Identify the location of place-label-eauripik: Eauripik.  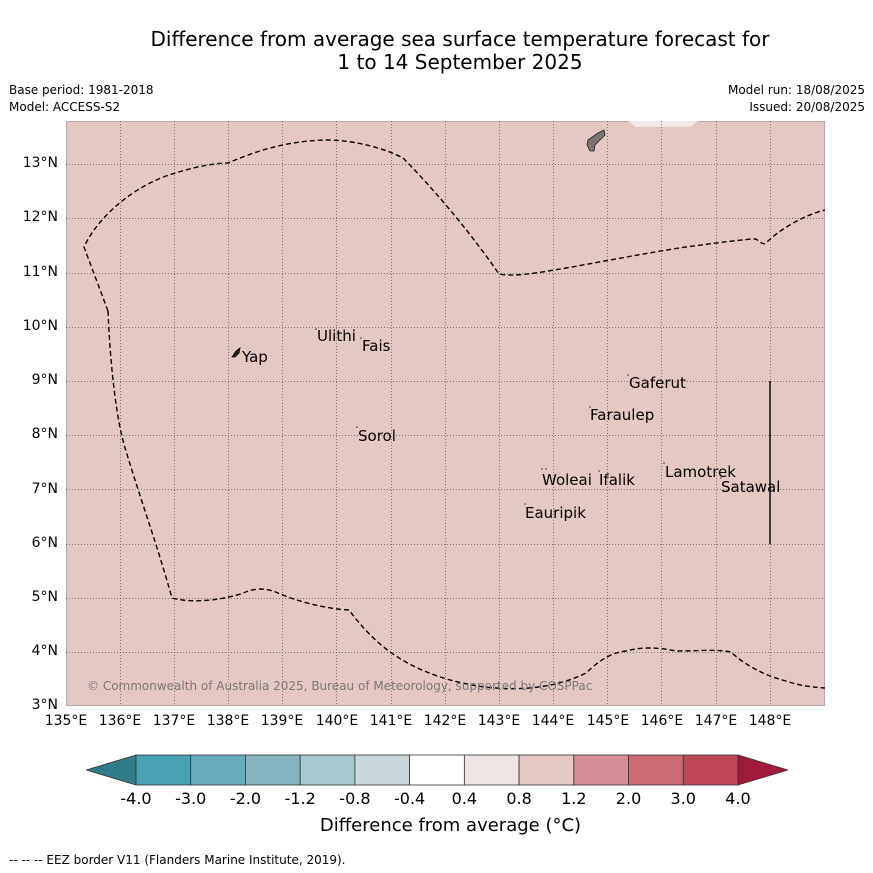
(555, 513).